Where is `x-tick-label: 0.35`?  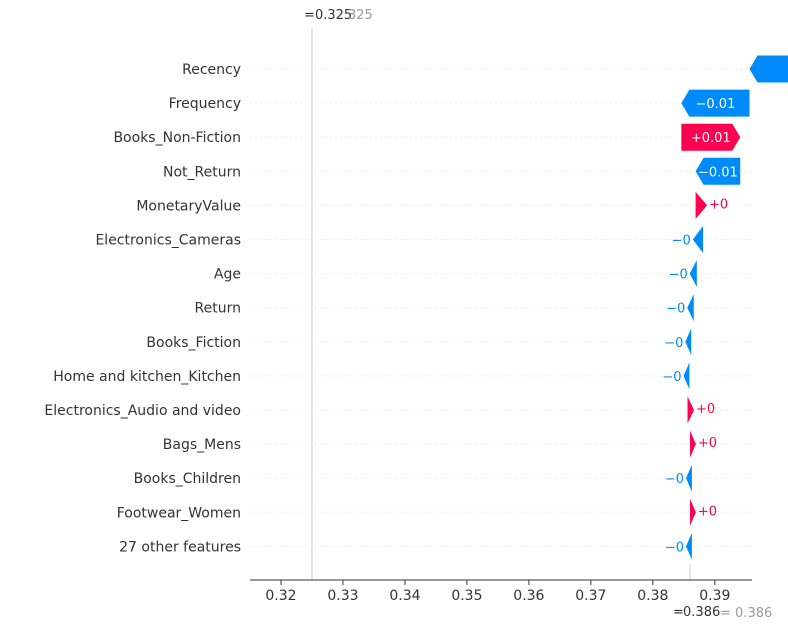
x-tick-label: 0.35 is located at coordinates (466, 596).